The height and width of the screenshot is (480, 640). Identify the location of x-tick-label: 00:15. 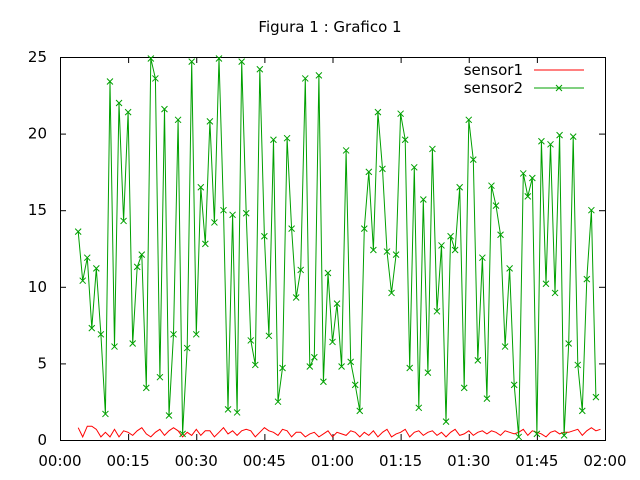
(128, 461).